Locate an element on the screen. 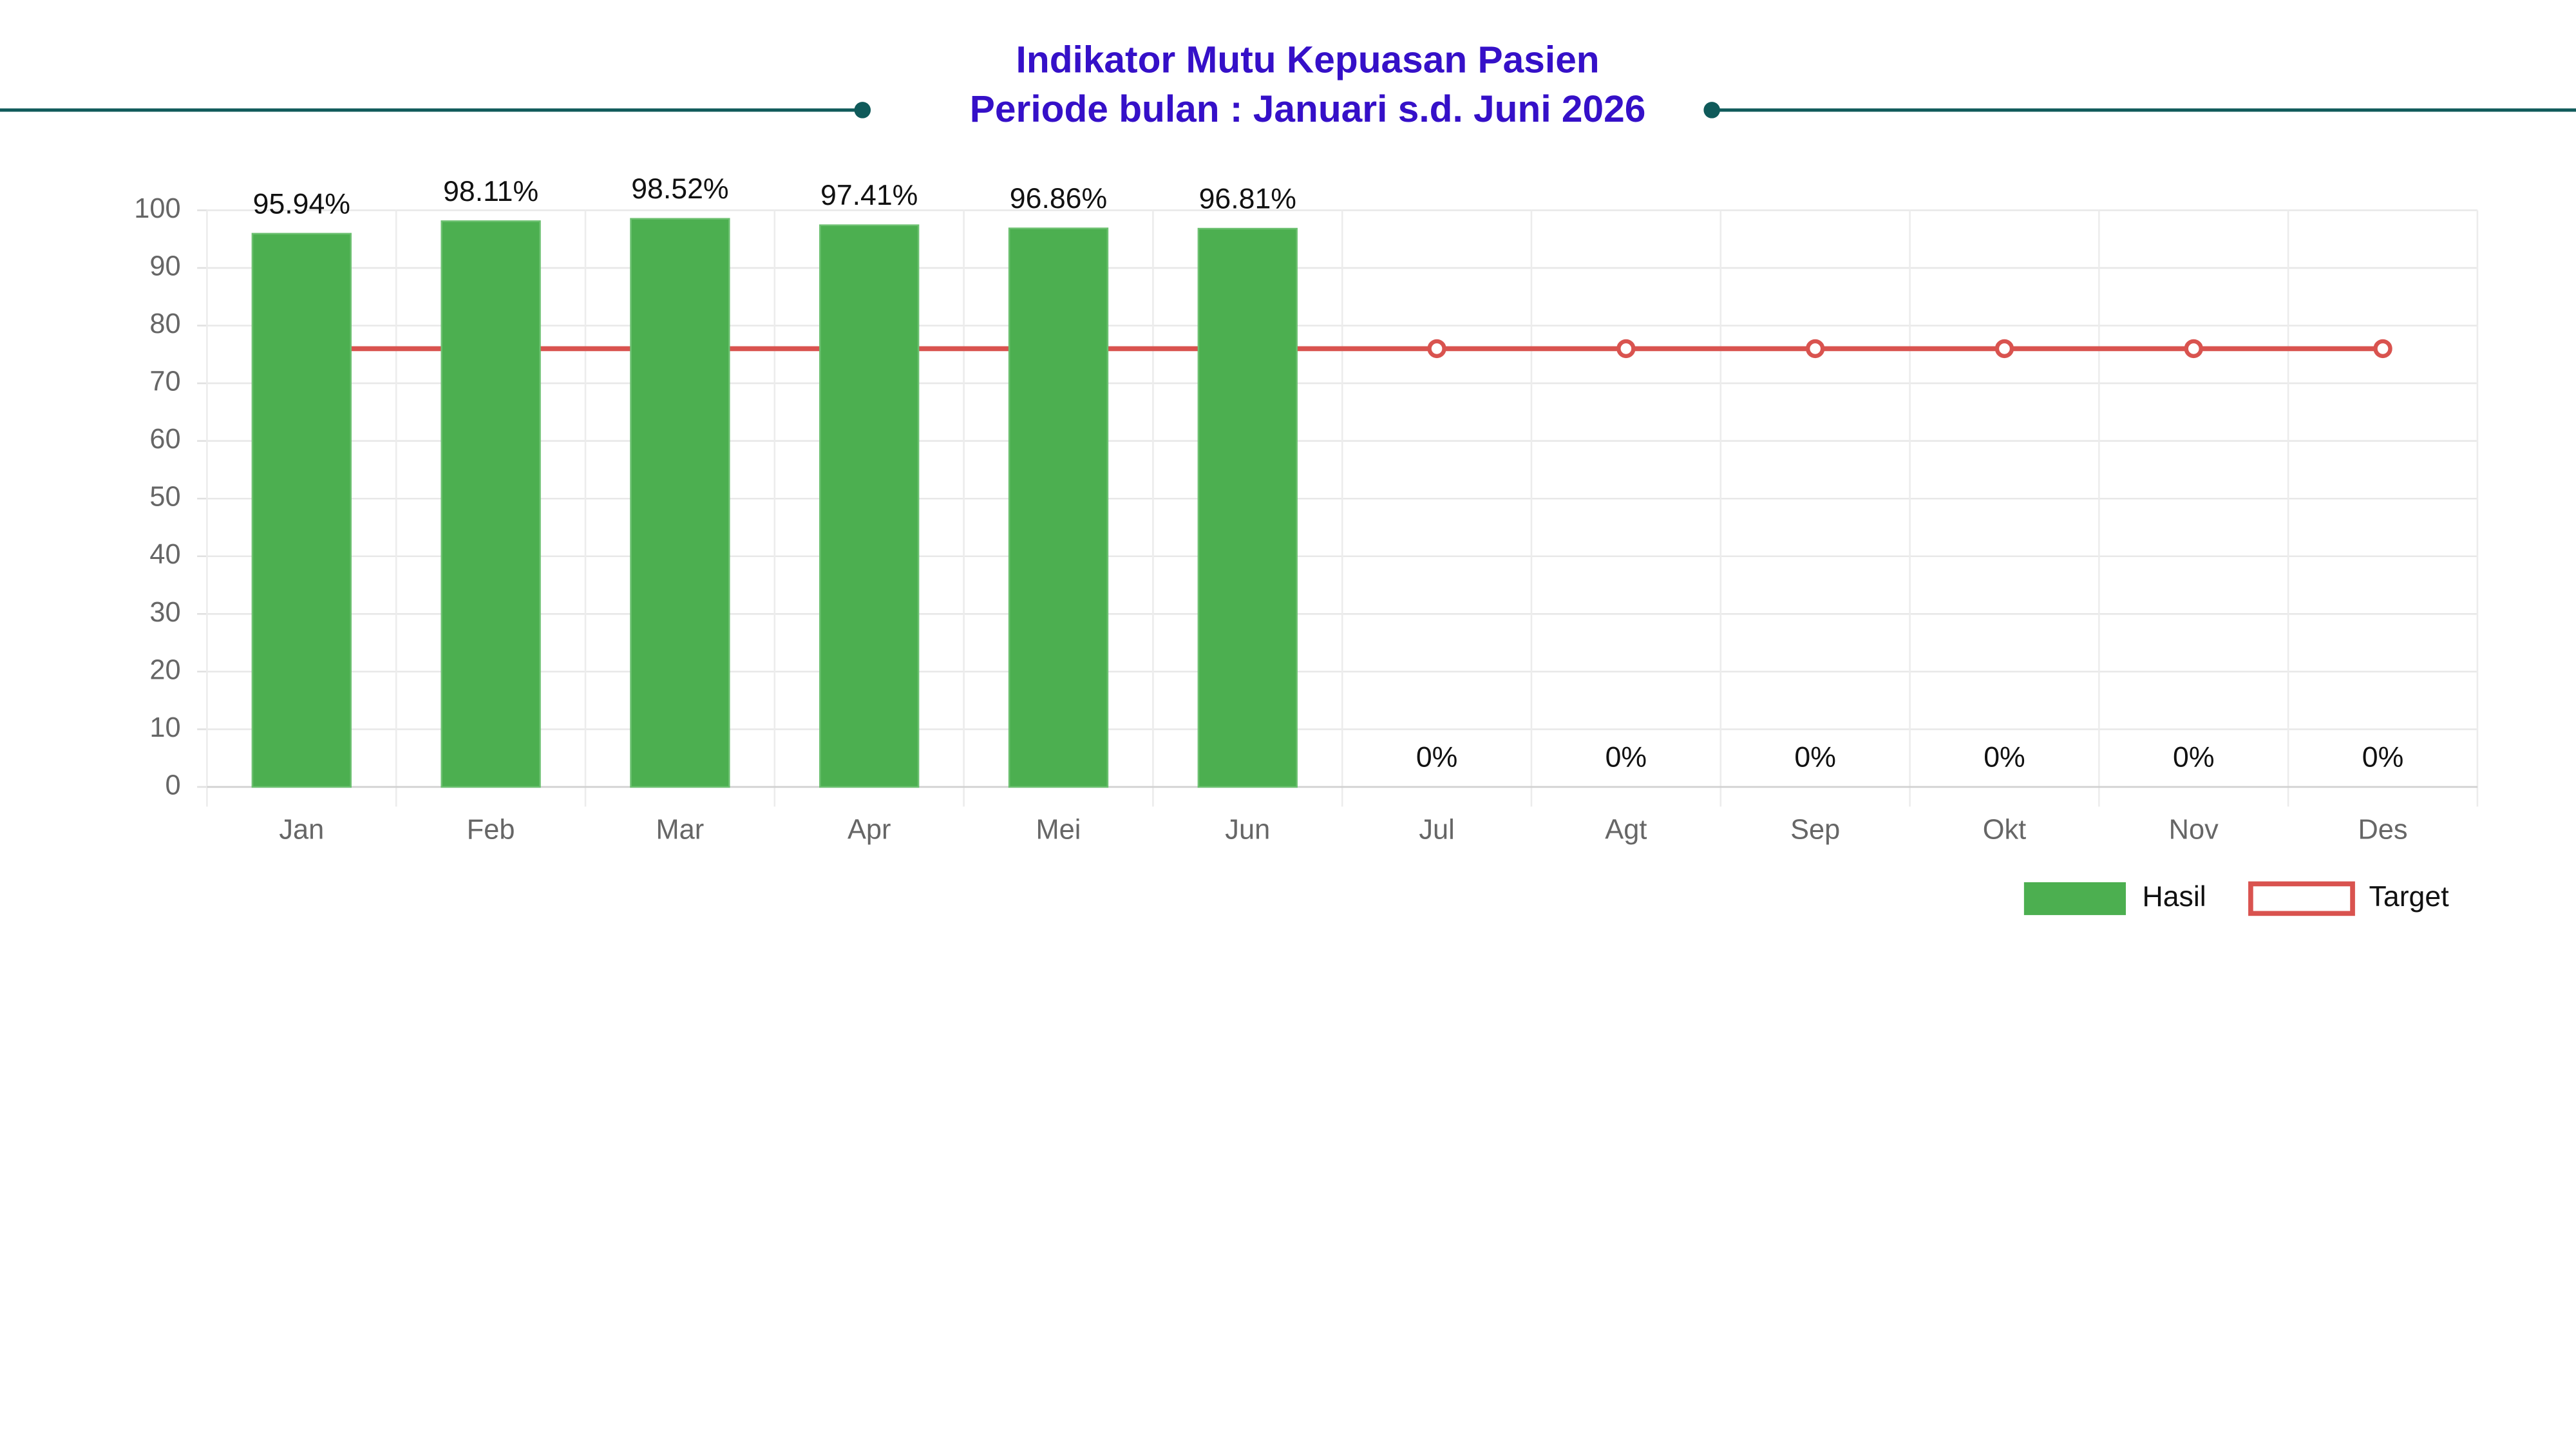  x-tick-label: Mei is located at coordinates (1059, 829).